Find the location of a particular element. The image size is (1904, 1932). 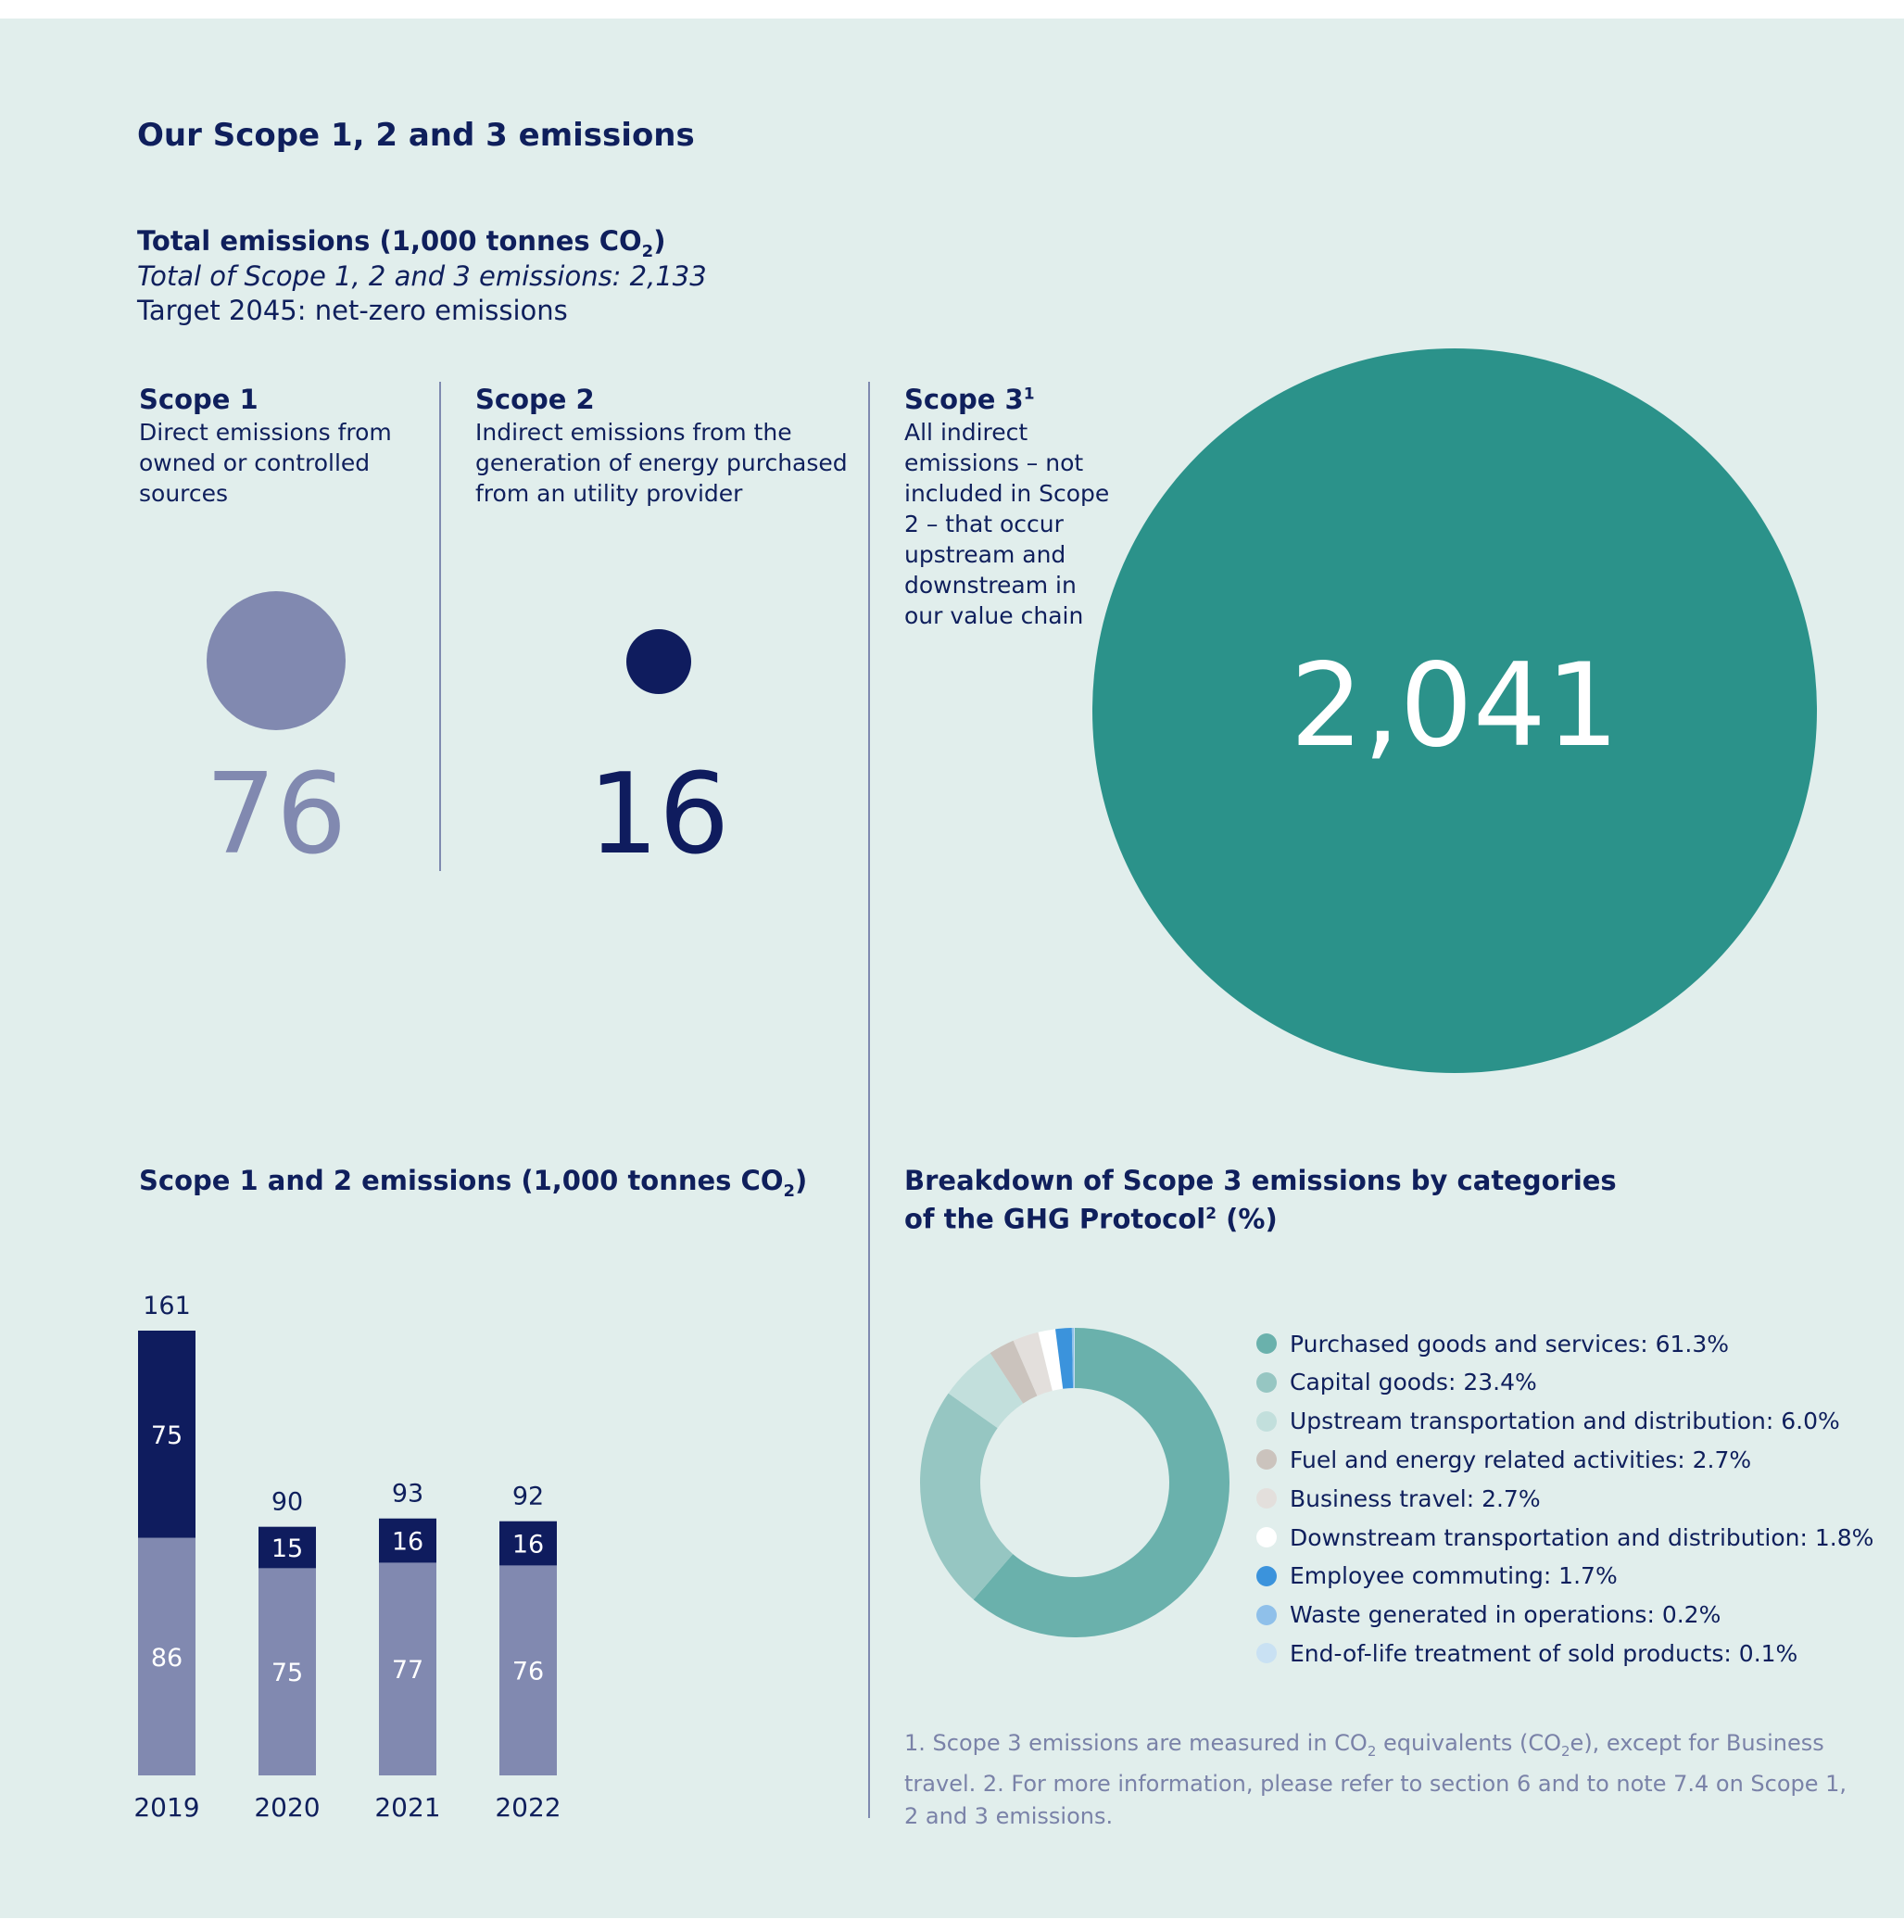

legend-item: Purchased goods and services: 61.3% is located at coordinates (1492, 1344).